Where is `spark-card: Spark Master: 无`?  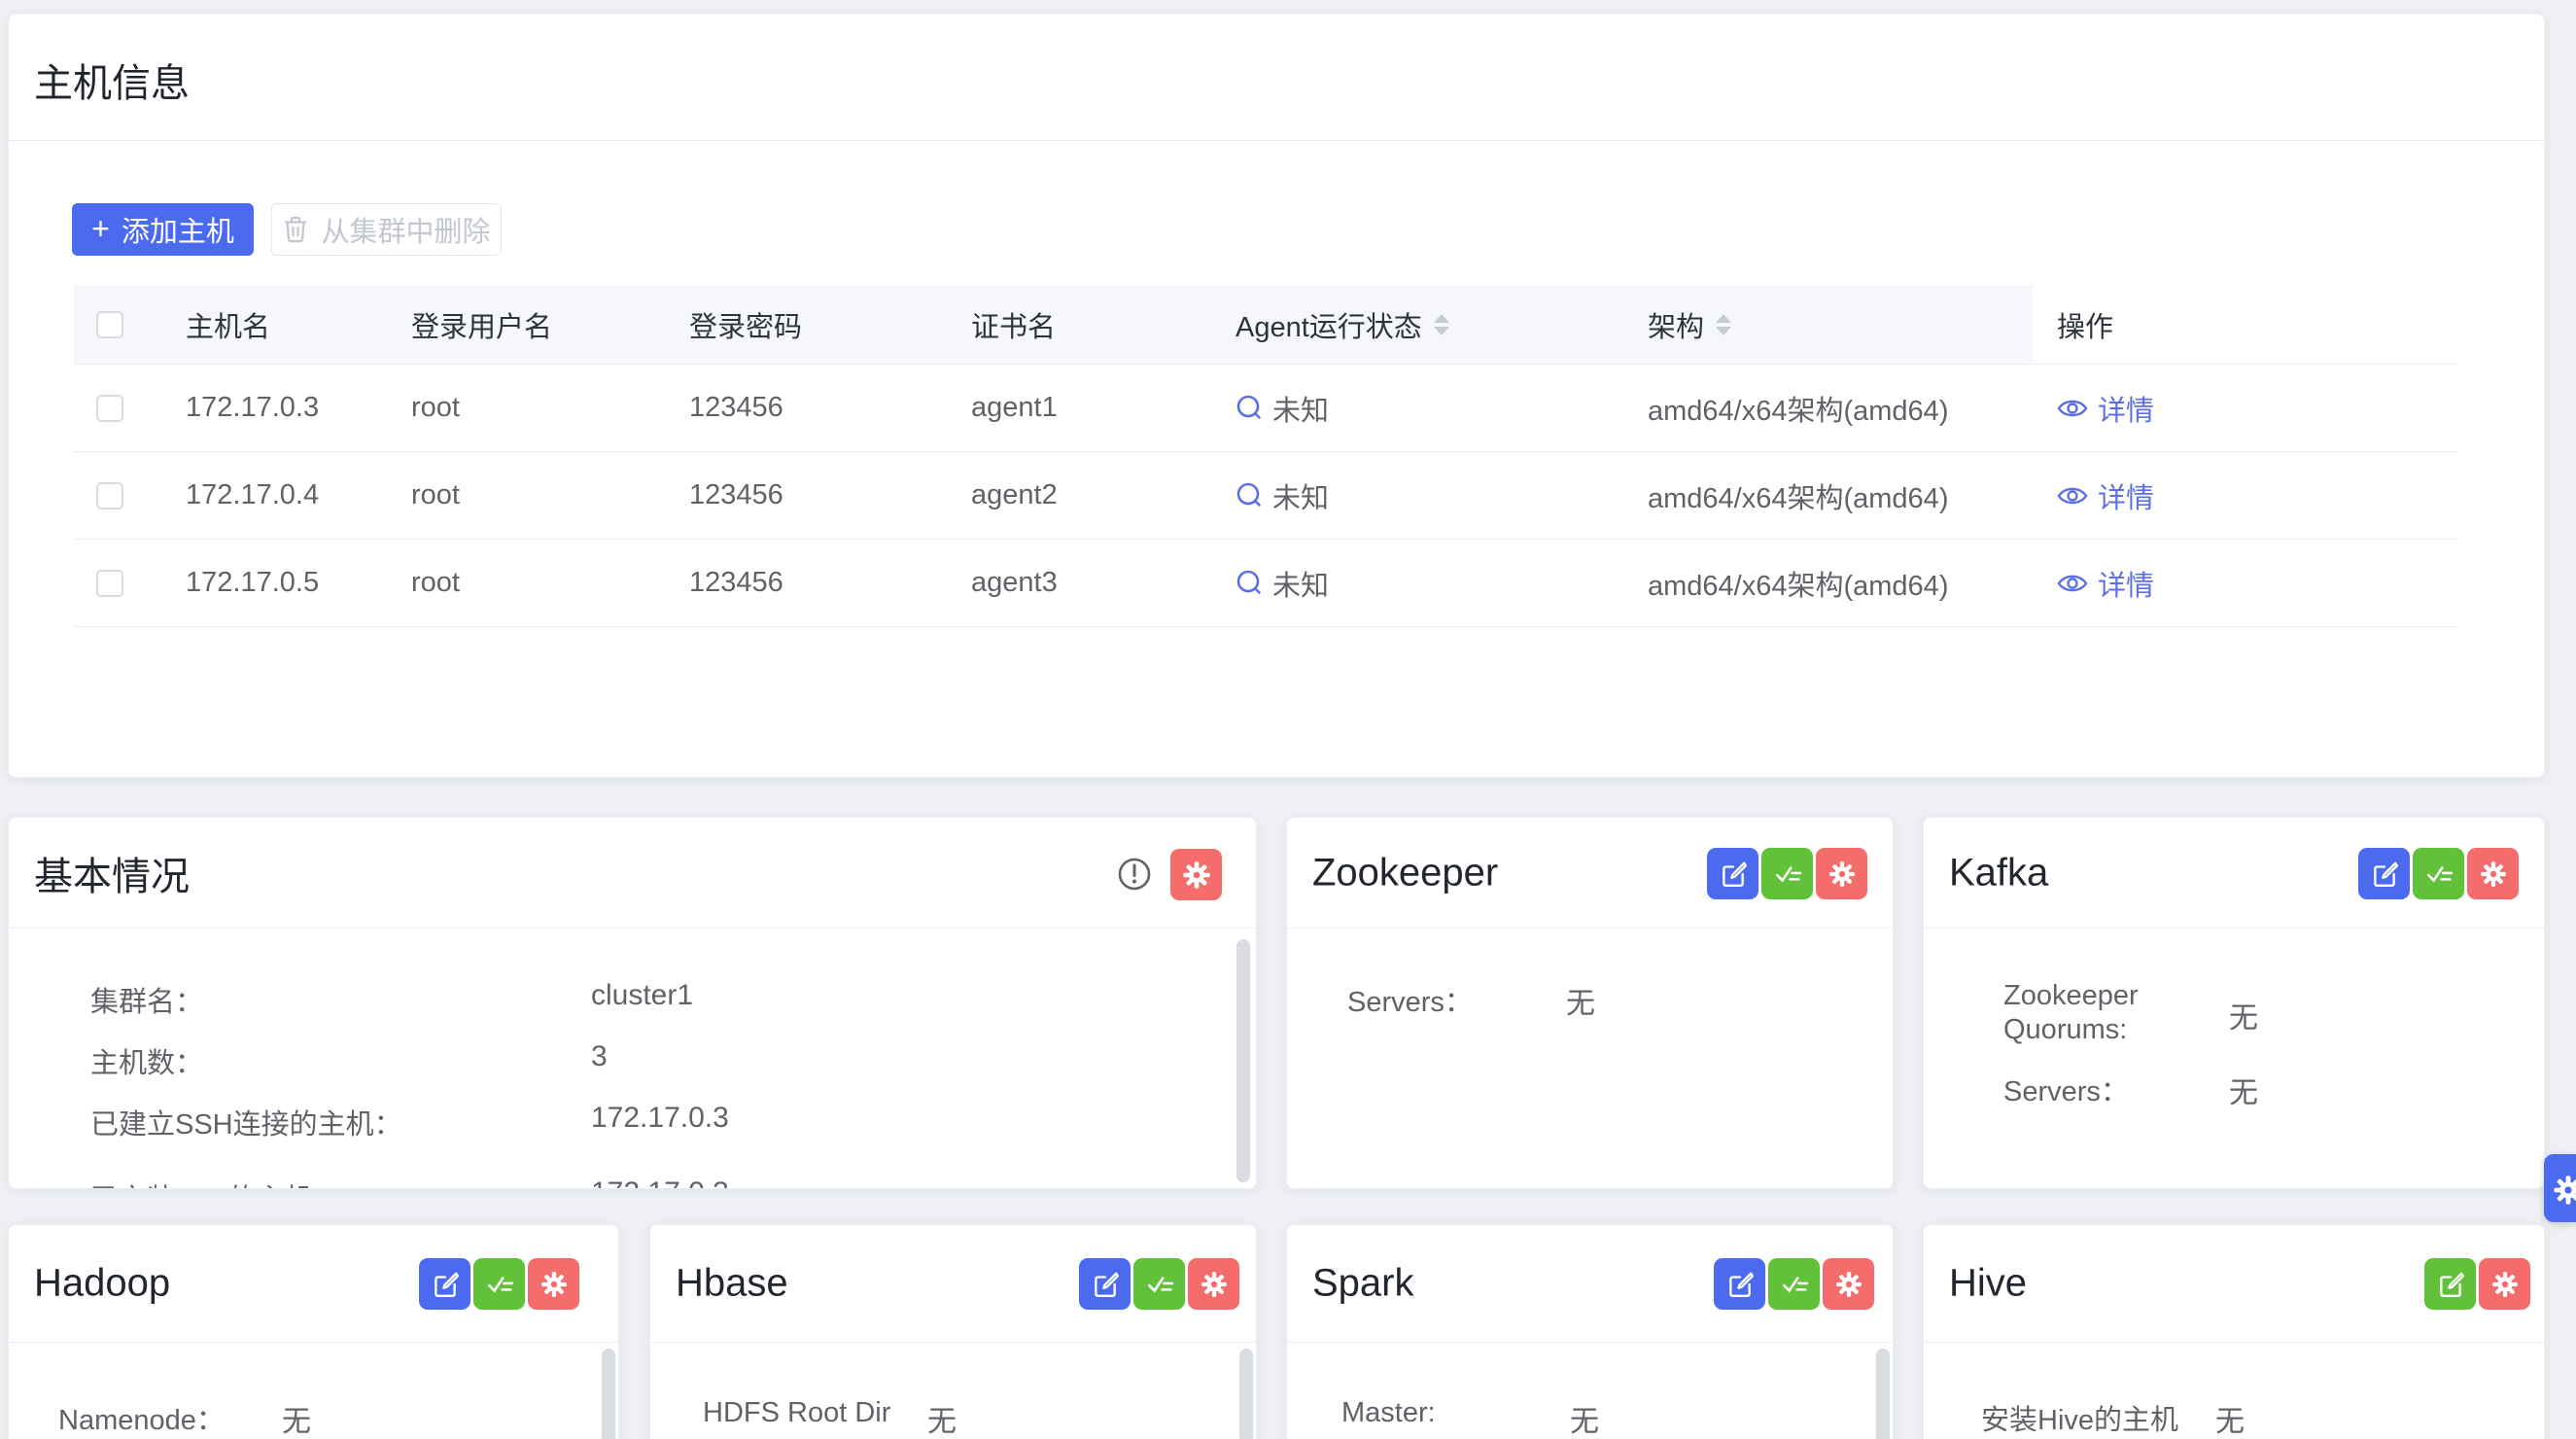 spark-card: Spark Master: 无 is located at coordinates (1590, 1331).